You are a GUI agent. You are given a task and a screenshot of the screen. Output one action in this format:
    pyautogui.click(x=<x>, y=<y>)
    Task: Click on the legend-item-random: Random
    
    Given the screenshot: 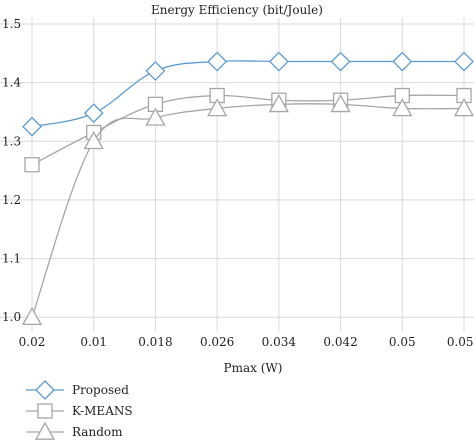 What is the action you would take?
    pyautogui.click(x=74, y=430)
    